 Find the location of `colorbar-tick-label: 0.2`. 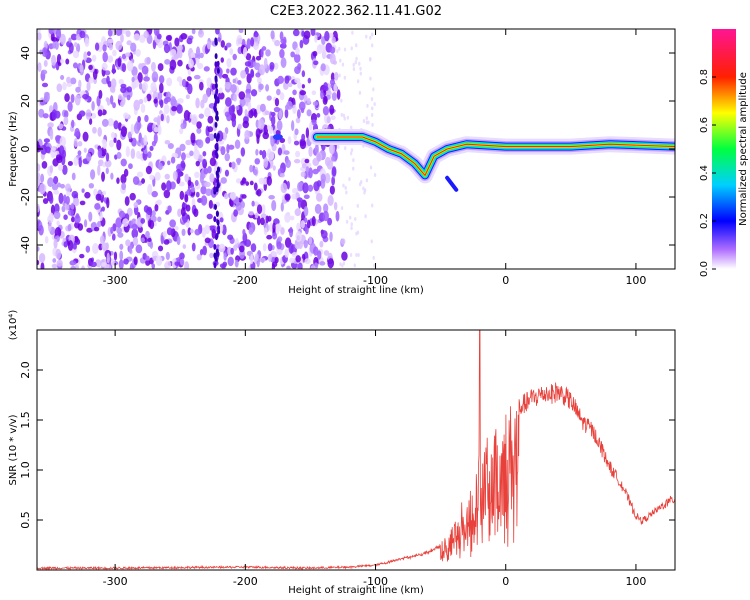

colorbar-tick-label: 0.2 is located at coordinates (704, 221).